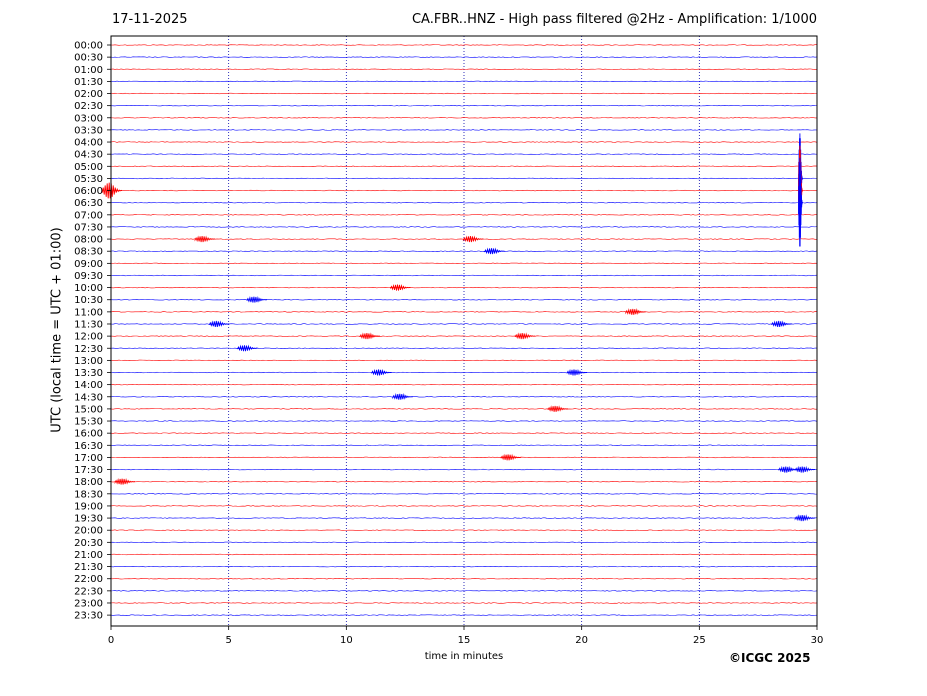 The height and width of the screenshot is (696, 927). I want to click on y-axis-label: UTC (local time = UTC + 01:00), so click(57, 330).